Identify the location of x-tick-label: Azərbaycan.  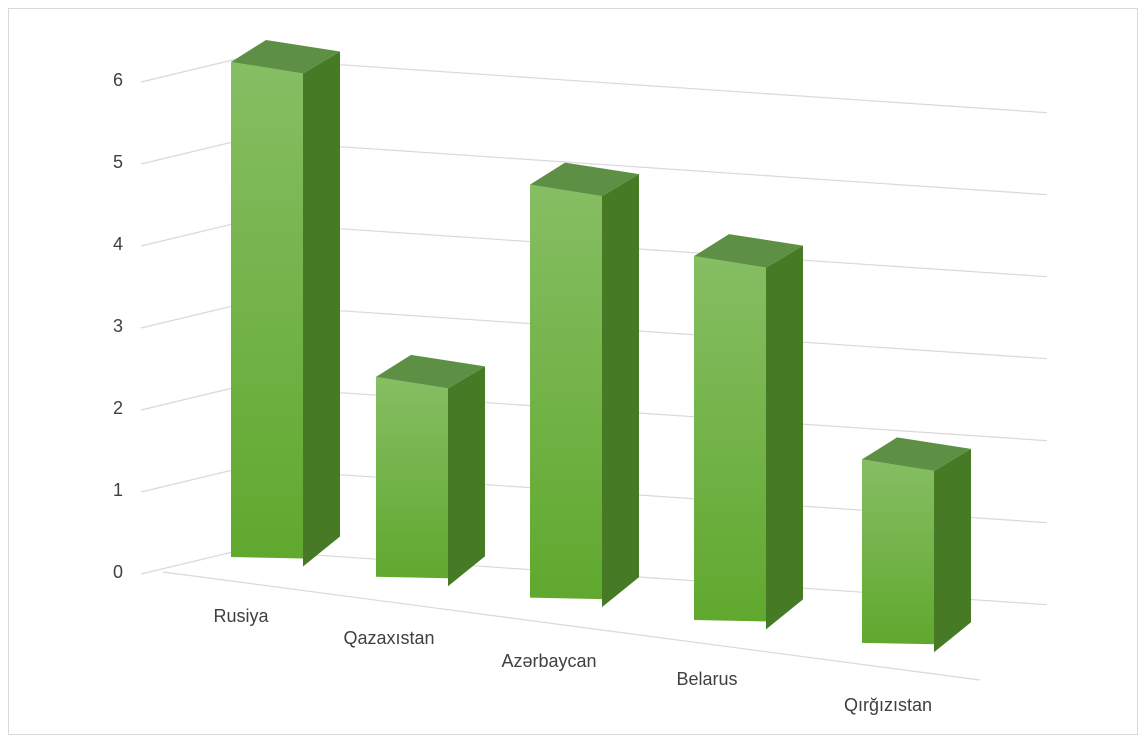
(548, 661).